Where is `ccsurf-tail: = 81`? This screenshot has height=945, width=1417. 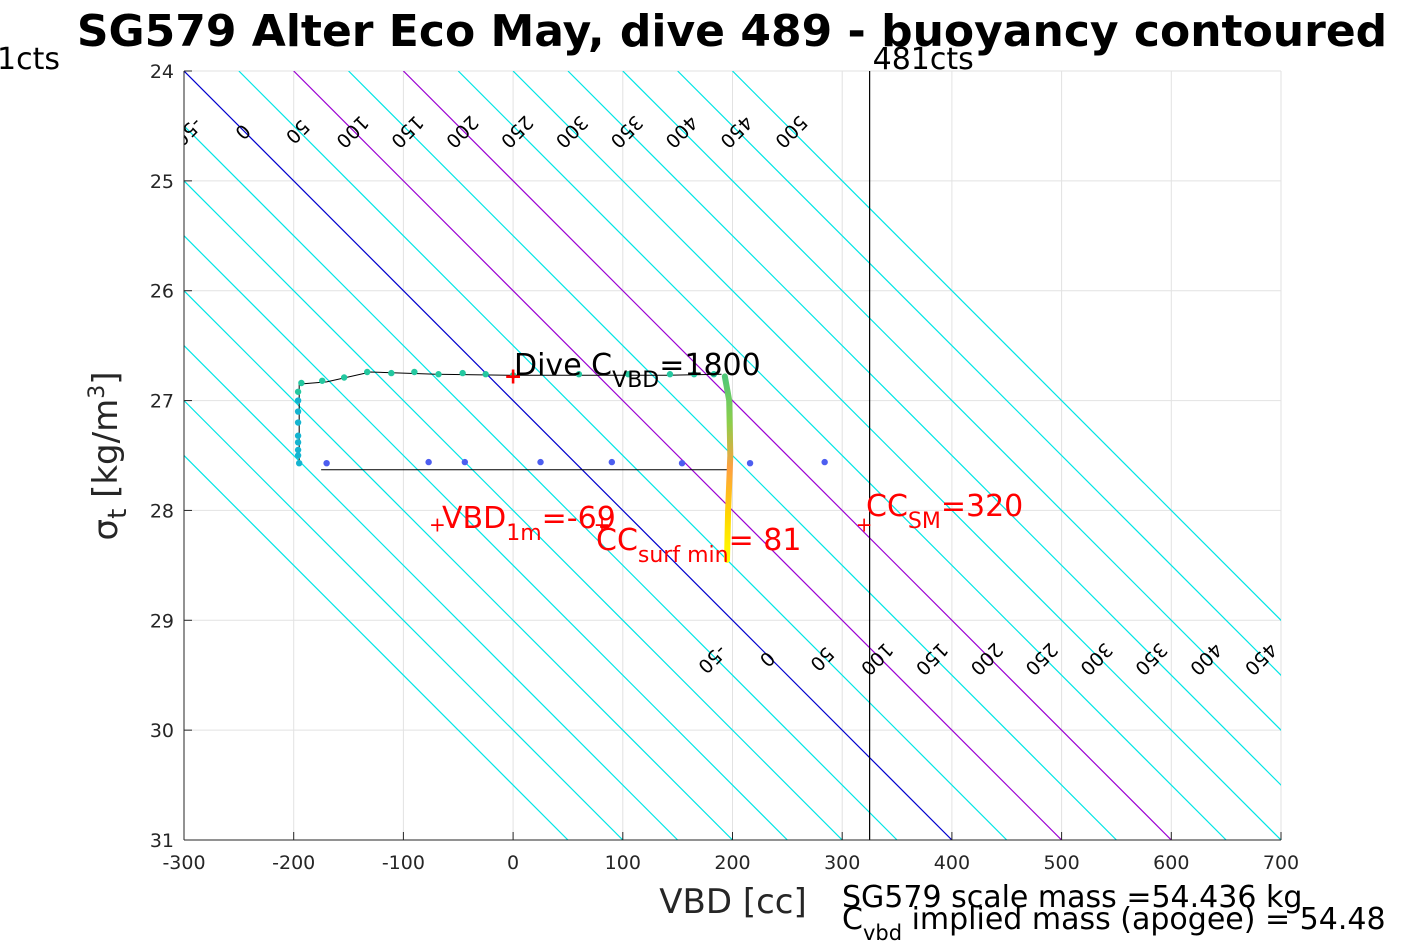 ccsurf-tail: = 81 is located at coordinates (765, 540).